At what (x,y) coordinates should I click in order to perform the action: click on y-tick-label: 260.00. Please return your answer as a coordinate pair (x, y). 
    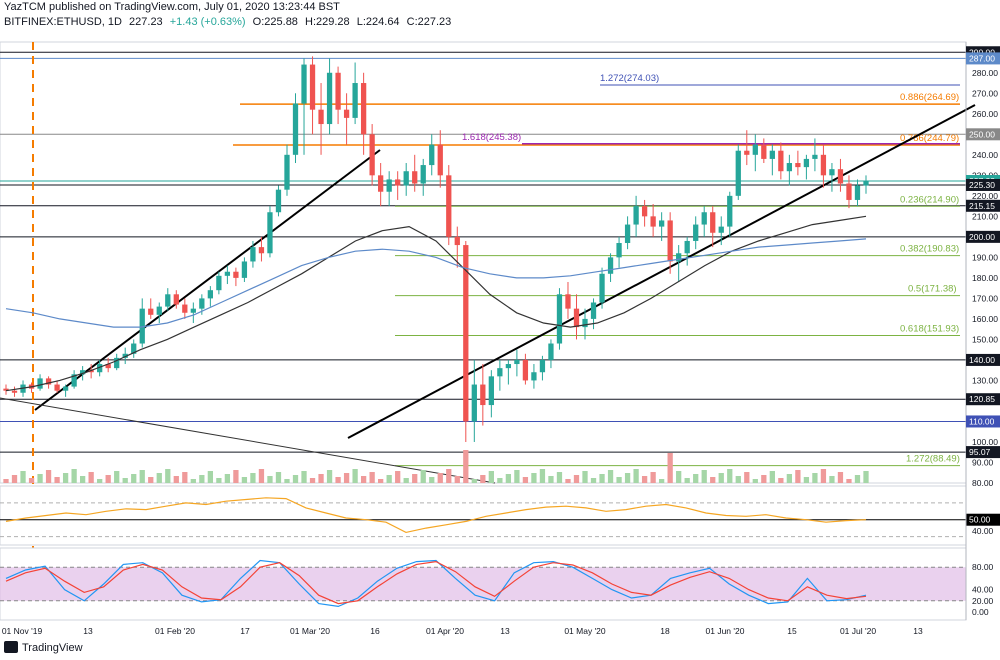
    Looking at the image, I should click on (985, 114).